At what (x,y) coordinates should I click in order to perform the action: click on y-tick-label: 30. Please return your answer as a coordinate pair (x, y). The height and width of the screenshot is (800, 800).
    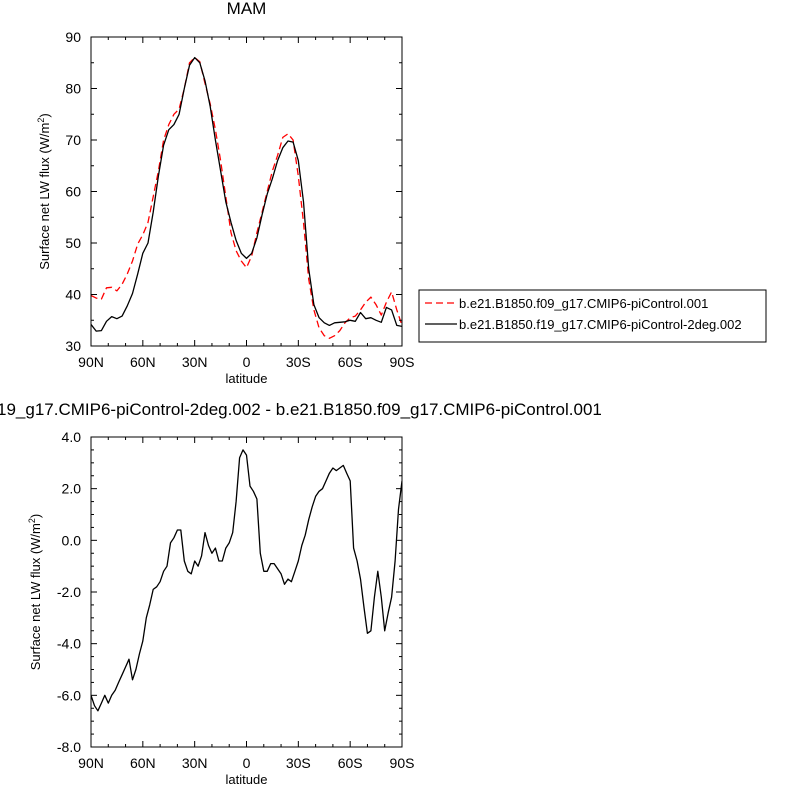
    Looking at the image, I should click on (73, 346).